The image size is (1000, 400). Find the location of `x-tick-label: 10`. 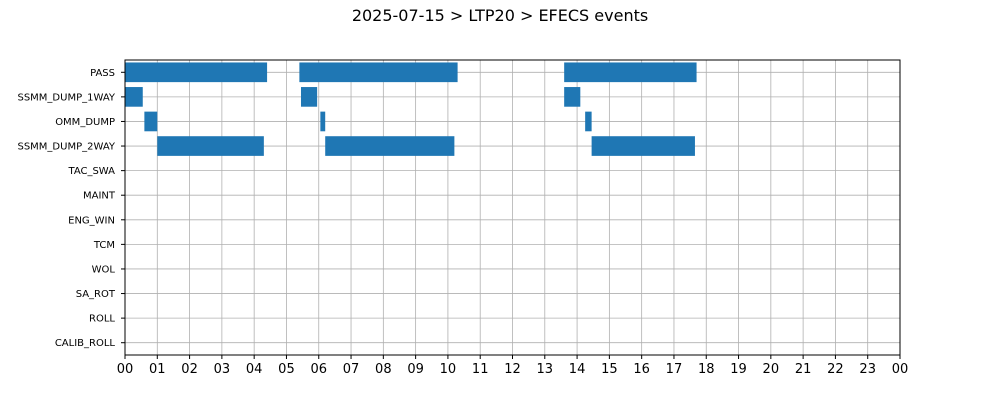

x-tick-label: 10 is located at coordinates (448, 369).